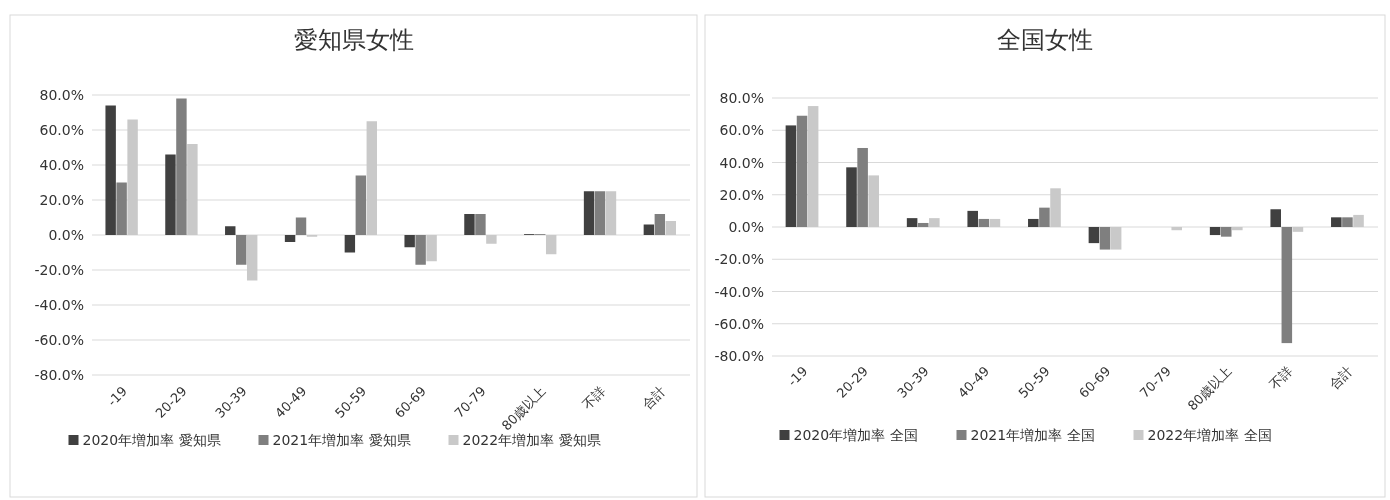  Describe the element at coordinates (341, 440) in the screenshot. I see `legend-label: 2021年増加率 愛知県` at that location.